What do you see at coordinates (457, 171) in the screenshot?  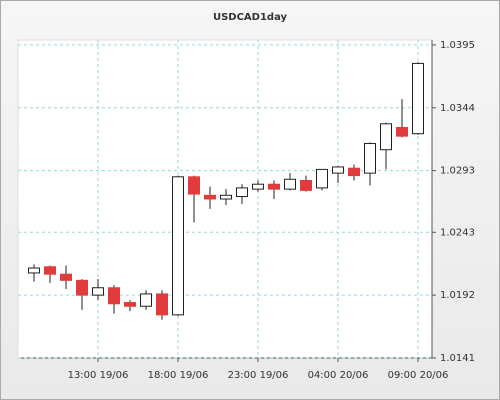 I see `y-tick-label: 1.0293` at bounding box center [457, 171].